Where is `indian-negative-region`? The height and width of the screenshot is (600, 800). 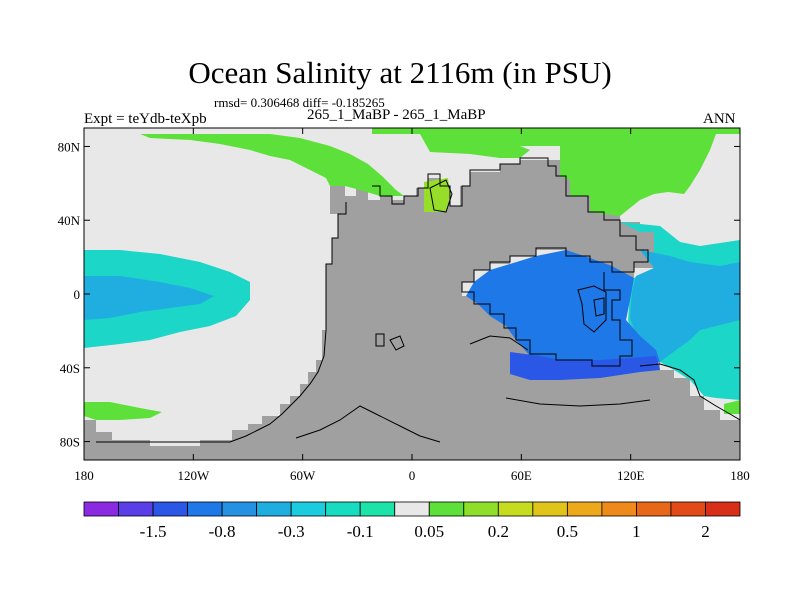
indian-negative-region is located at coordinates (563, 308).